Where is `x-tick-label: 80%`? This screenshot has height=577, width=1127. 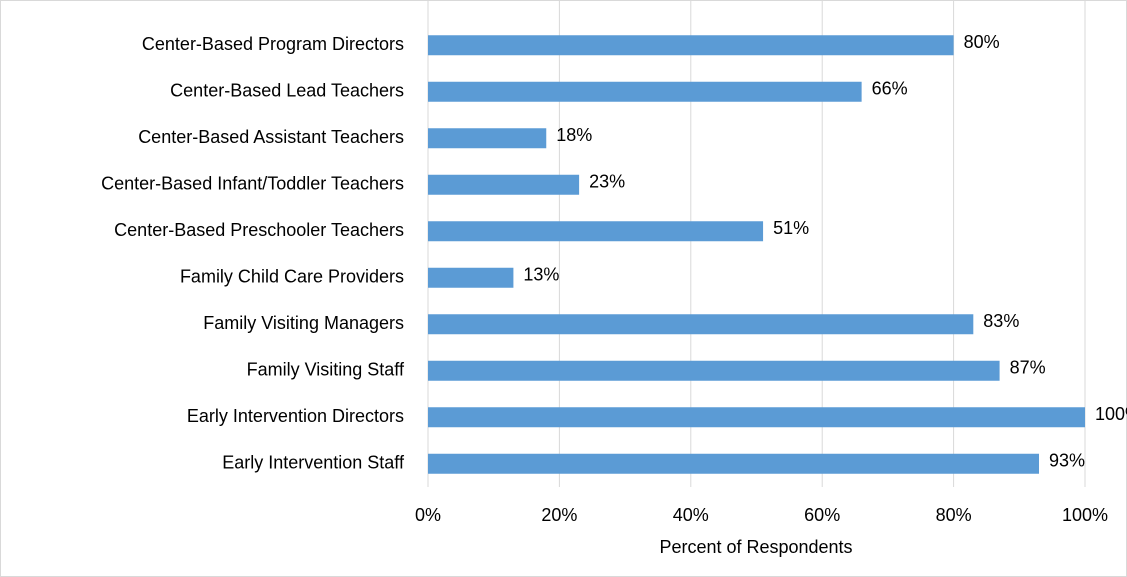
x-tick-label: 80% is located at coordinates (954, 515).